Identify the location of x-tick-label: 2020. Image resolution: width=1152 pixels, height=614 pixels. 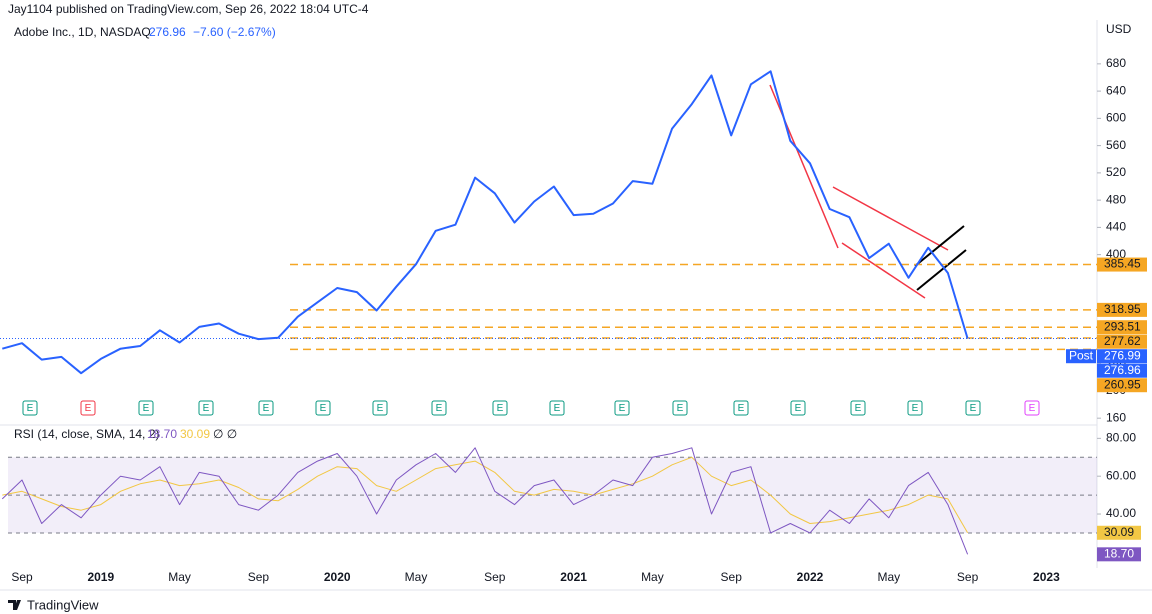
(337, 577).